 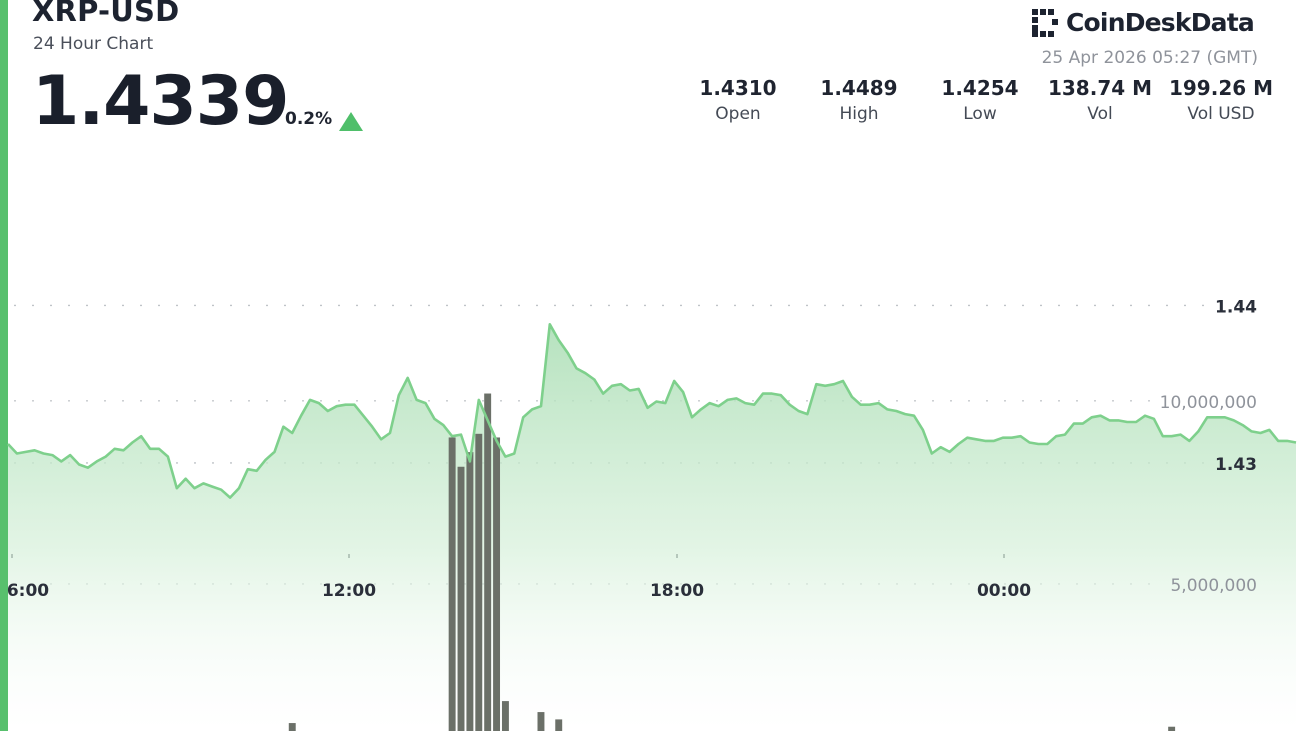 I want to click on price-change: 0.2%, so click(x=309, y=119).